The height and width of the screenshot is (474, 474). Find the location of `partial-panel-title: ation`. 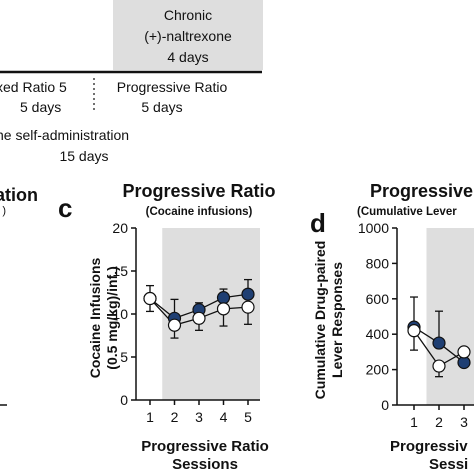

partial-panel-title: ation is located at coordinates (19, 195).